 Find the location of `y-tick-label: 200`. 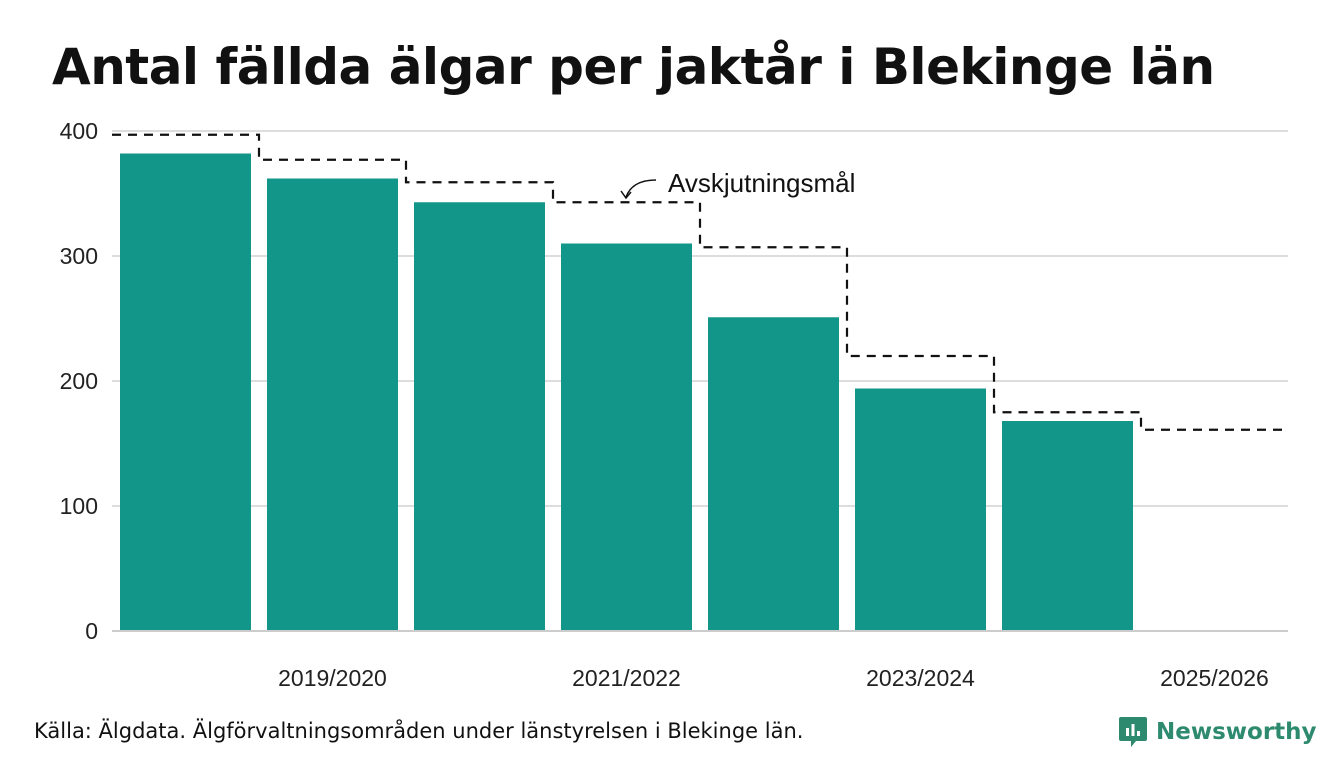

y-tick-label: 200 is located at coordinates (79, 381).